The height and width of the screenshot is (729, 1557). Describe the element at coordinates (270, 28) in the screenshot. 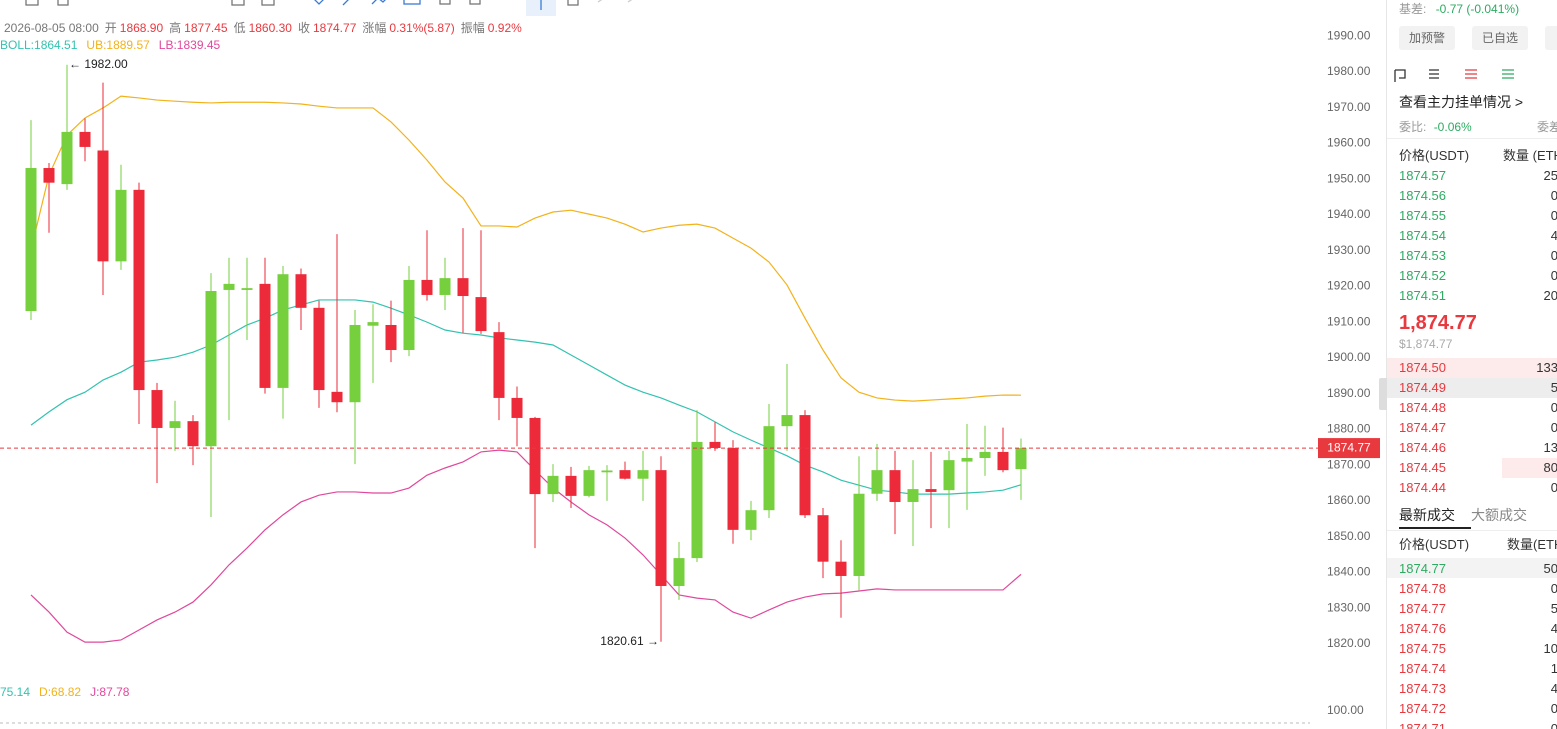

I see `info-value: 1860.30` at that location.